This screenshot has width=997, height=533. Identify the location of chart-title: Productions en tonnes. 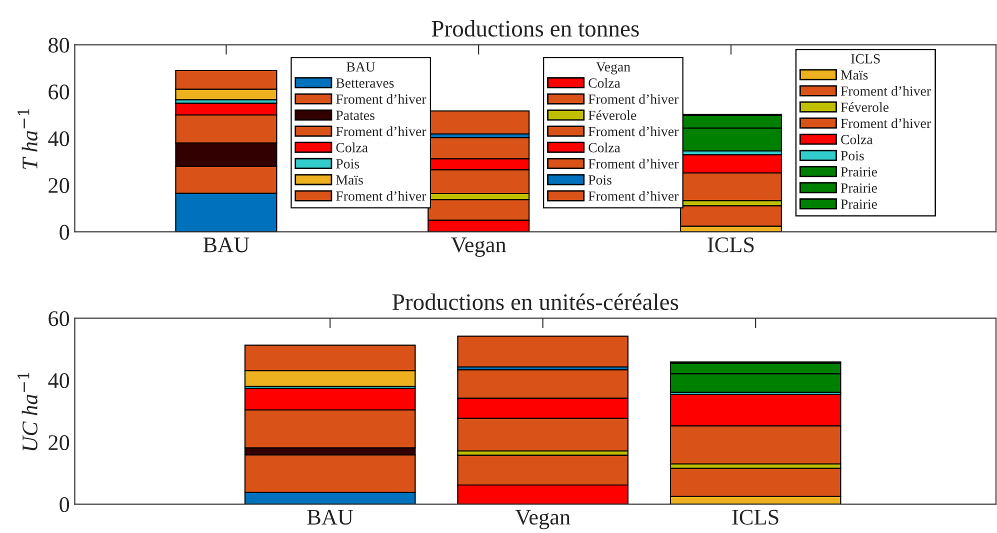
(535, 28).